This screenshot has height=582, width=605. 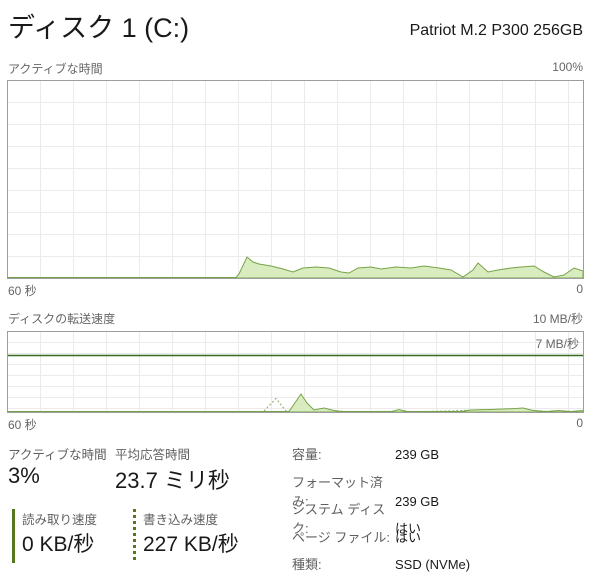 What do you see at coordinates (99, 28) in the screenshot?
I see `page-title: ディスク 1 (C:)` at bounding box center [99, 28].